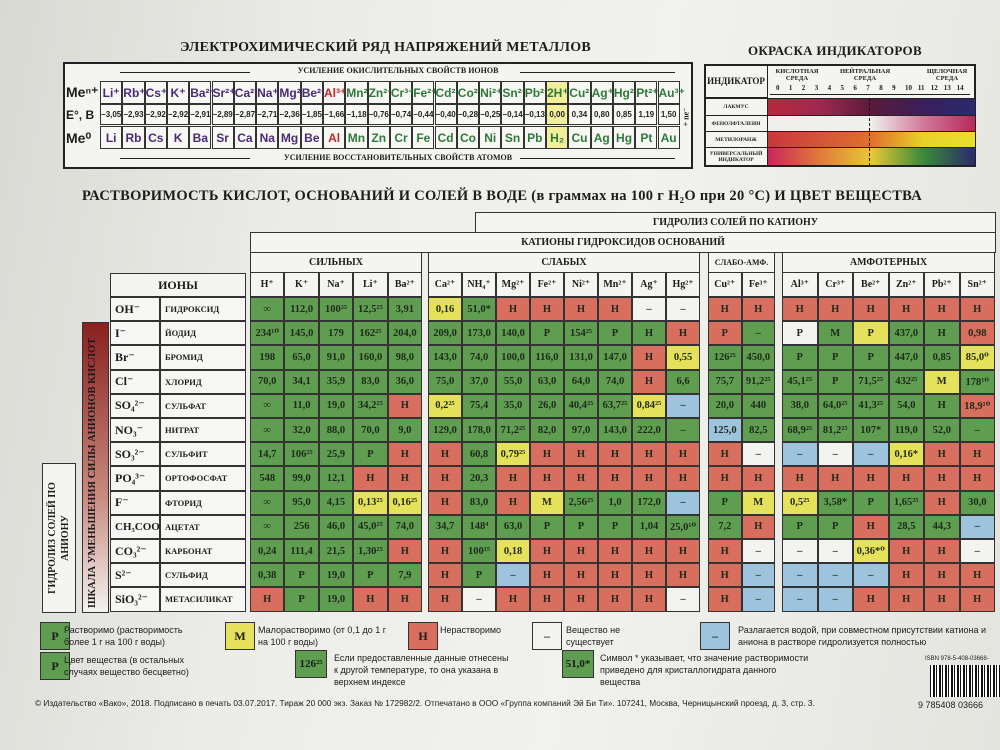 This screenshot has height=750, width=1000. What do you see at coordinates (289, 137) in the screenshot?
I see `atom-cell: Mg` at bounding box center [289, 137].